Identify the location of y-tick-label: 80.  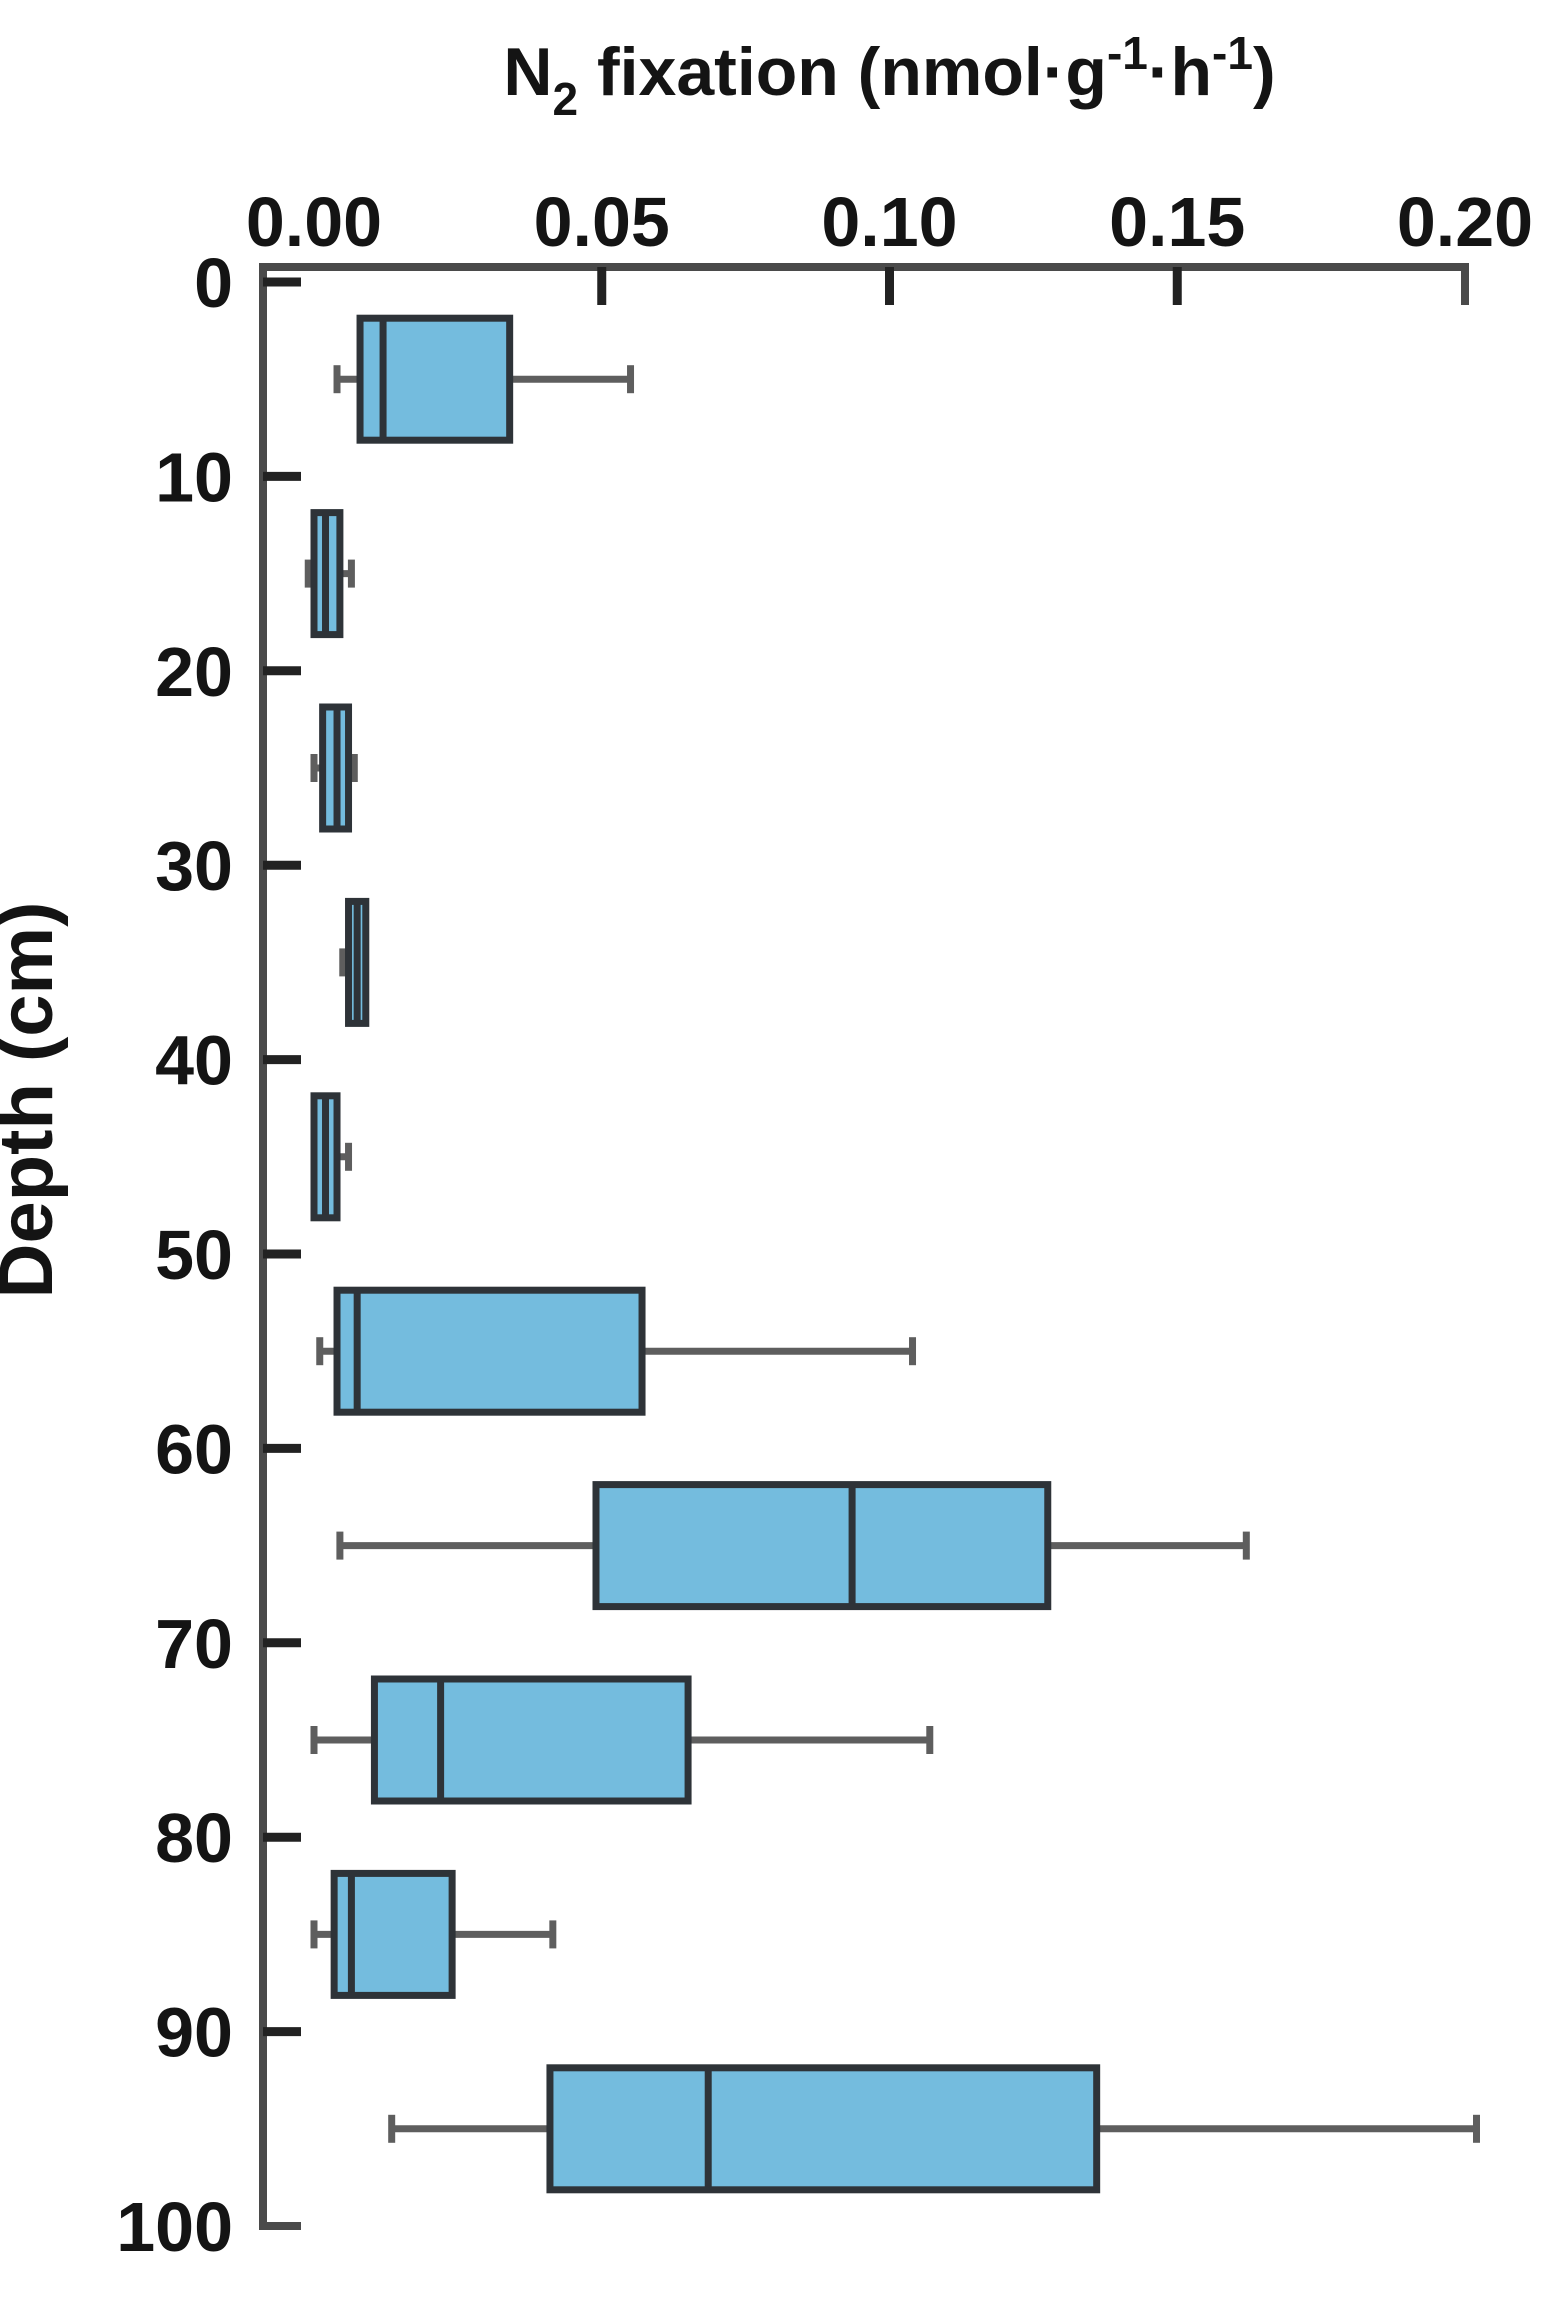
(194, 1838).